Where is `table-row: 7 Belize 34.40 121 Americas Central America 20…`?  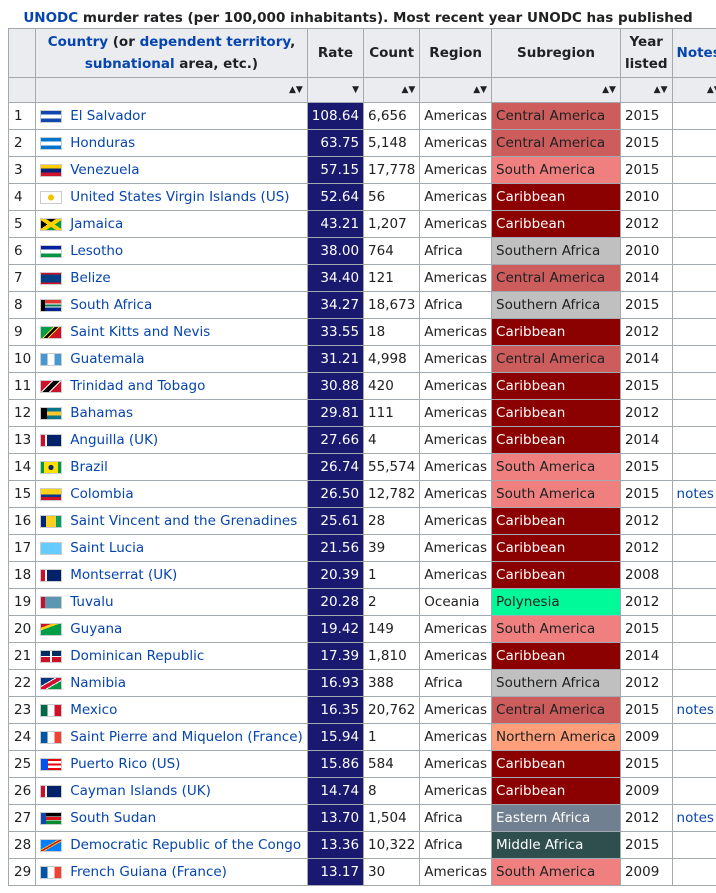
table-row: 7 Belize 34.40 121 Americas Central America 20… is located at coordinates (361, 278).